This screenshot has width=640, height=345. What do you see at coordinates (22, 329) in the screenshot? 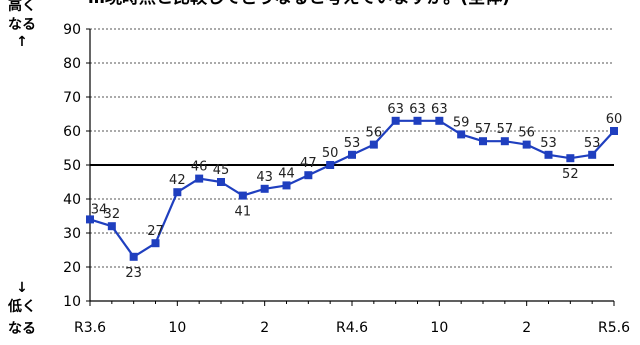
I see `side-label-low-2: なる` at bounding box center [22, 329].